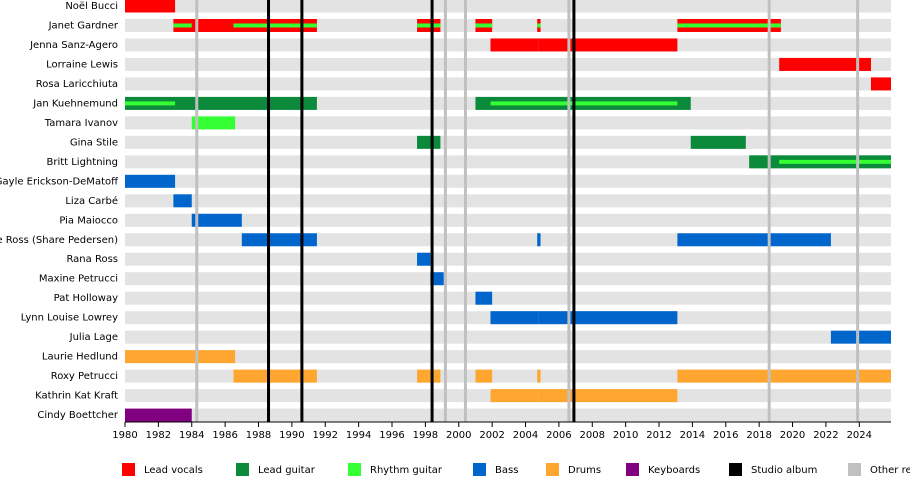 The image size is (910, 480). What do you see at coordinates (82, 64) in the screenshot?
I see `member-name: Lorraine Lewis` at bounding box center [82, 64].